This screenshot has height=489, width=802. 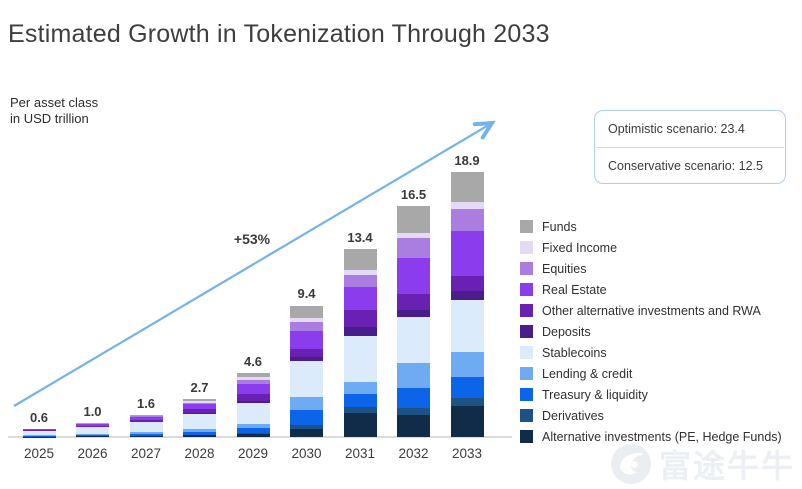 What do you see at coordinates (413, 313) in the screenshot?
I see `segment-deposits-2032` at bounding box center [413, 313].